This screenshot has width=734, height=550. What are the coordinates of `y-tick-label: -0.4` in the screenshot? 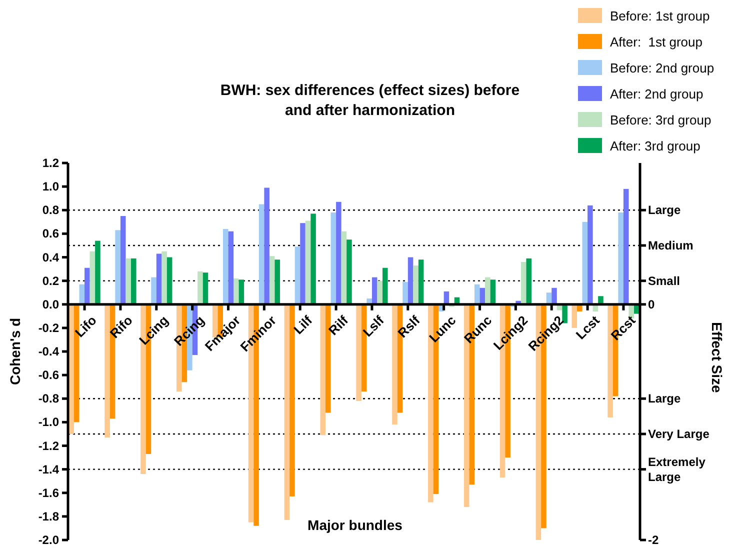 It's located at (49, 351).